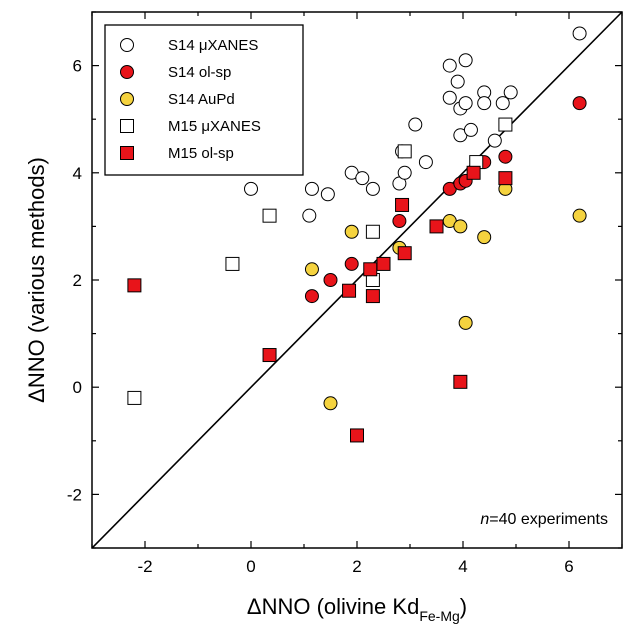 This screenshot has width=625, height=630. Describe the element at coordinates (199, 72) in the screenshot. I see `legend-label: S14 ol-sp` at that location.